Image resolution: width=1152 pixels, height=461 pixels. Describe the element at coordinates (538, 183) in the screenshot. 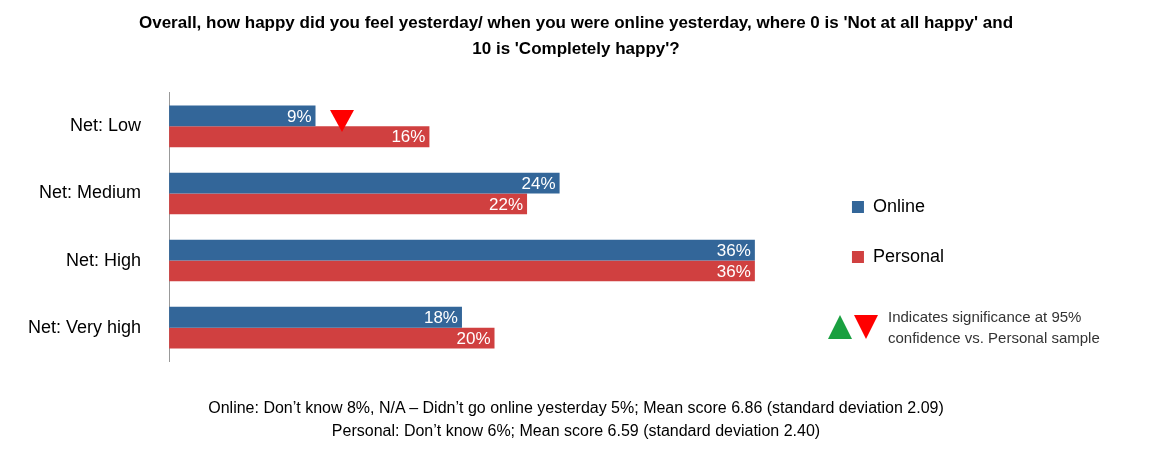

I see `data-label: 24%` at that location.